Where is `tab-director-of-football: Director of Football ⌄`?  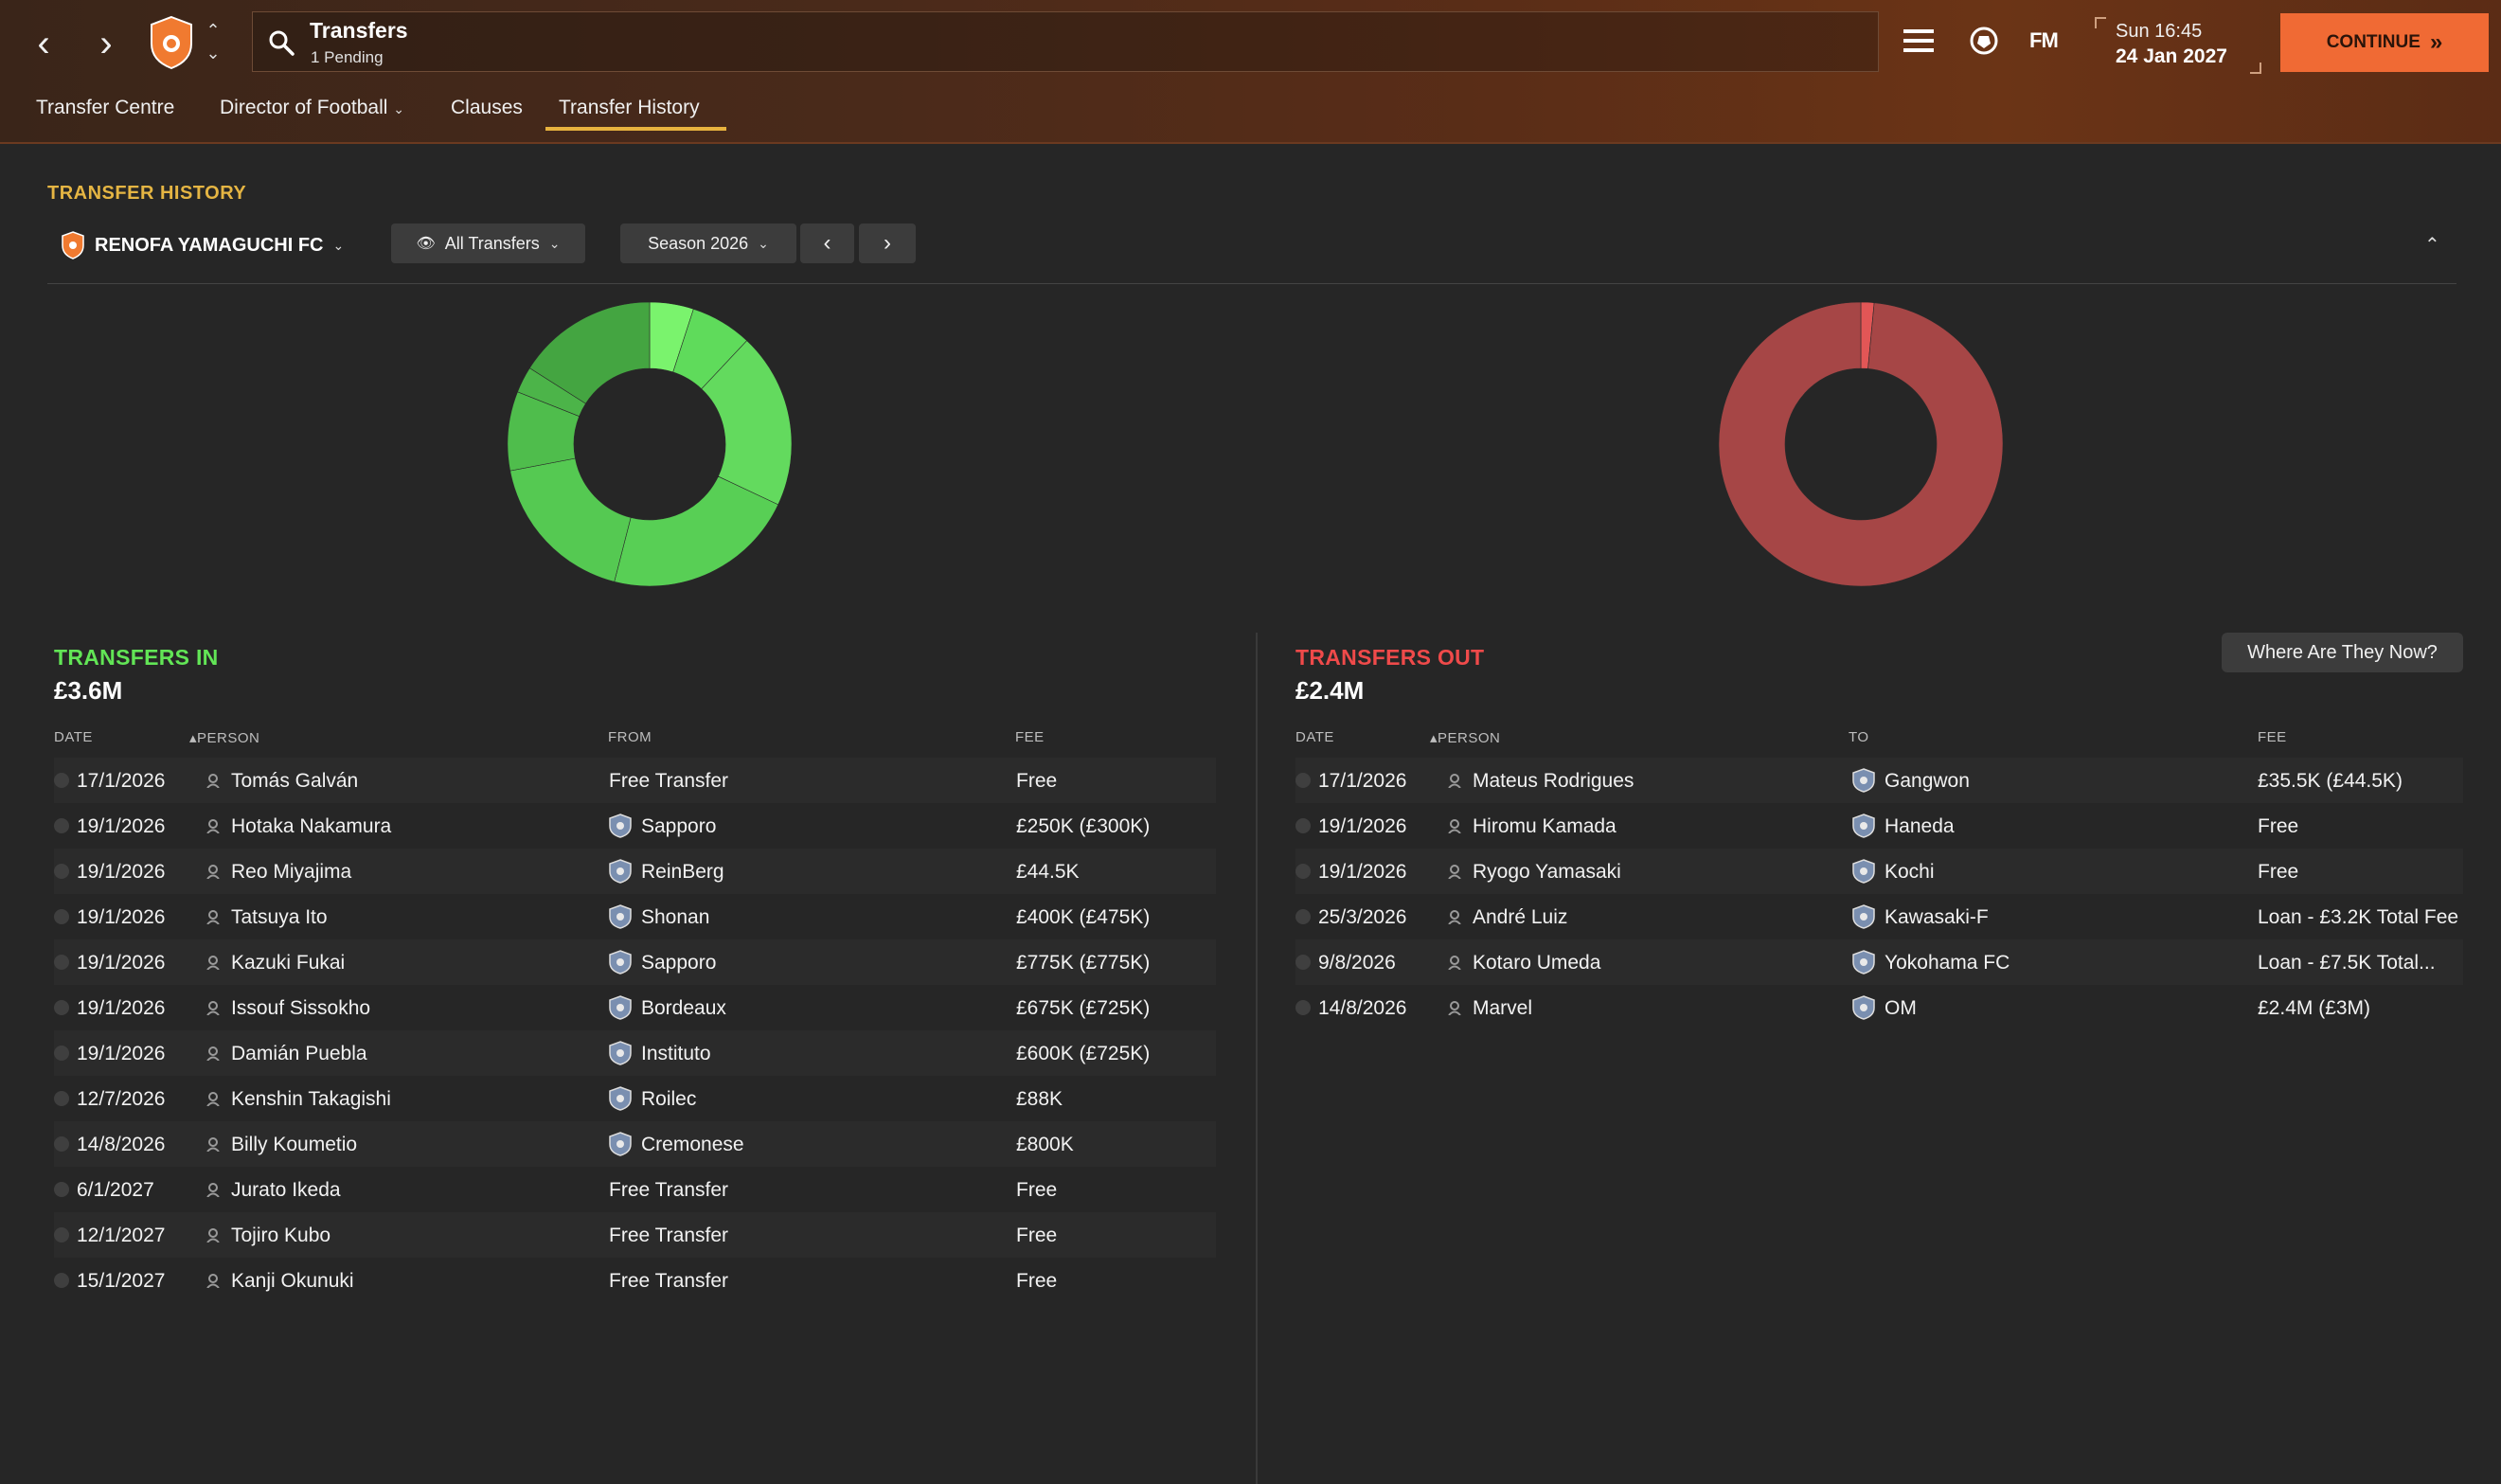
tab-director-of-football: Director of Football ⌄ is located at coordinates (312, 108).